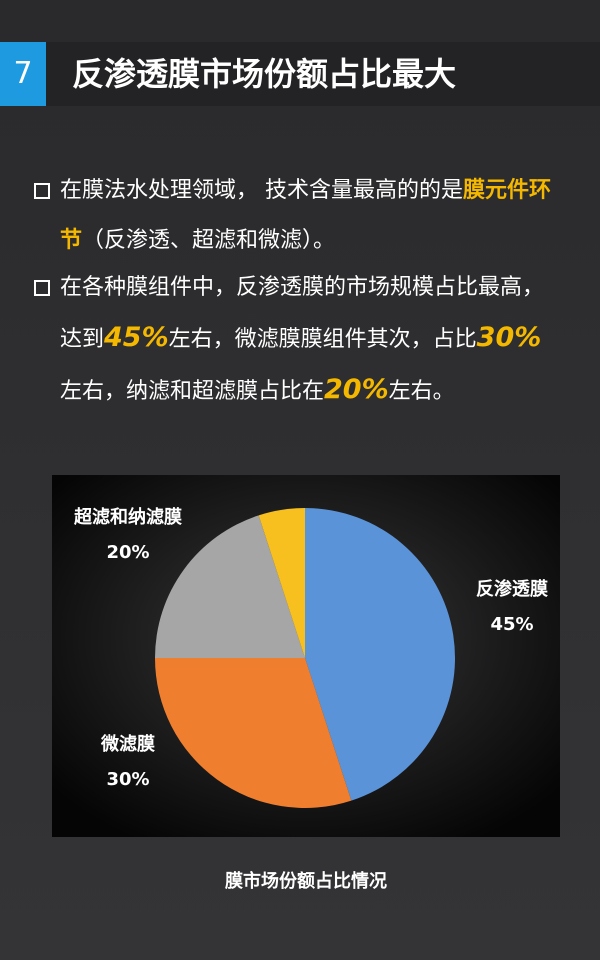  What do you see at coordinates (512, 589) in the screenshot?
I see `slice-label: 反渗透膜` at bounding box center [512, 589].